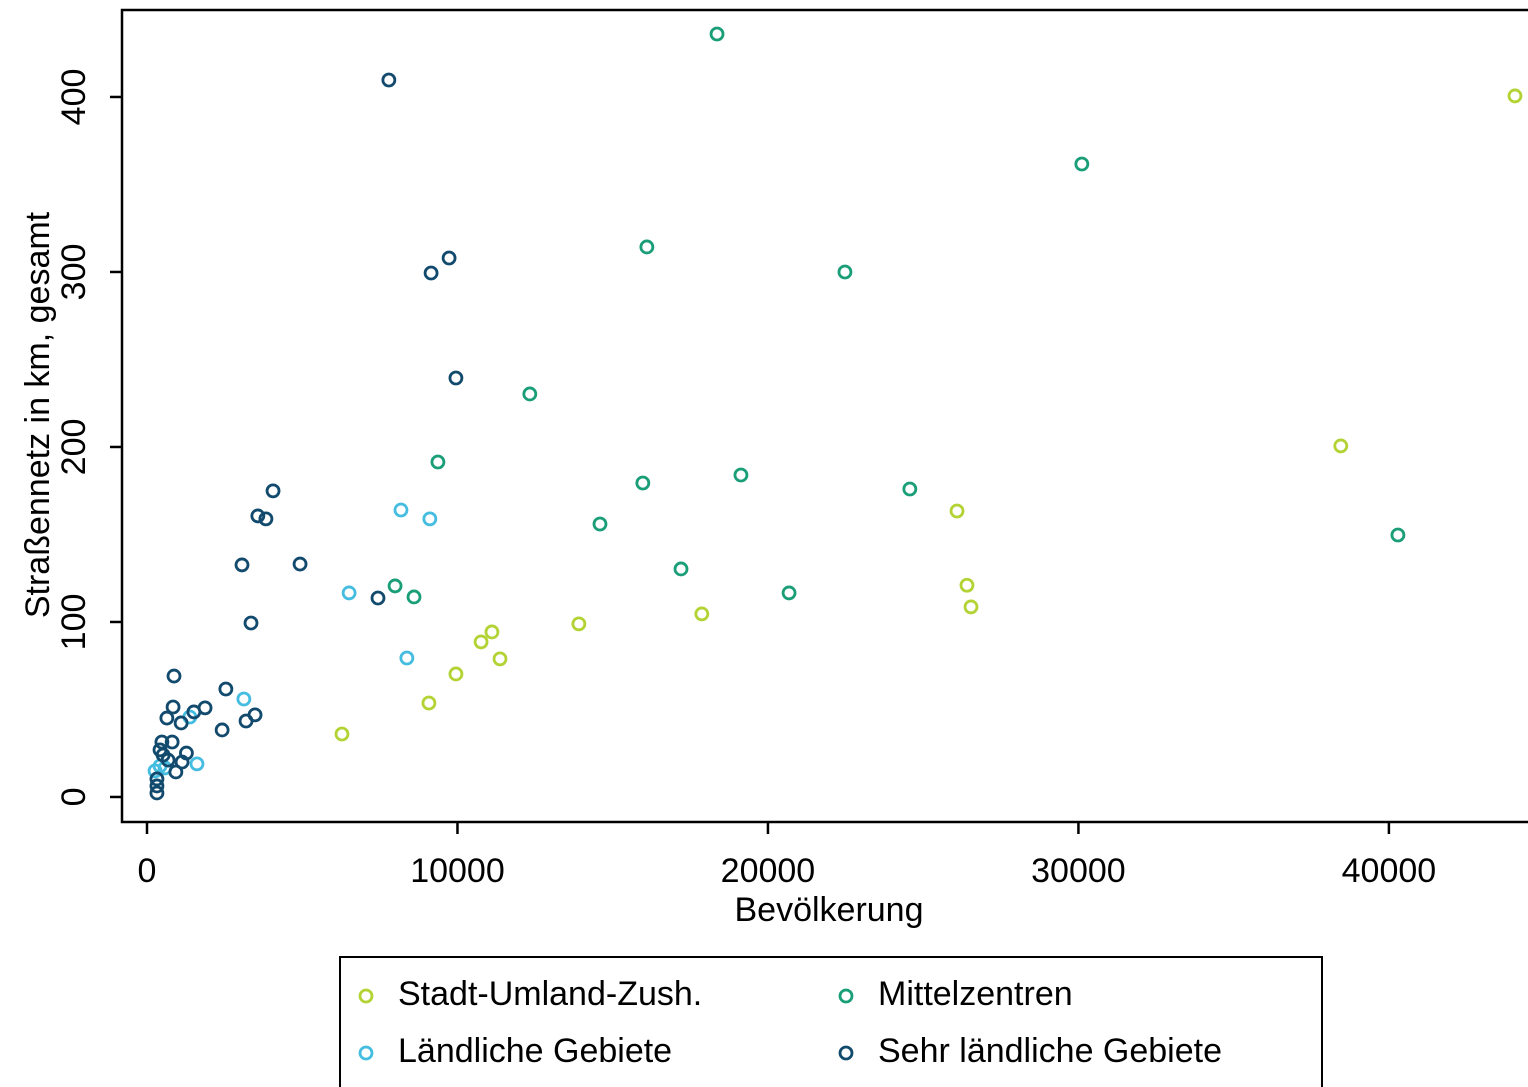 The height and width of the screenshot is (1087, 1528). I want to click on y-tick-label: 0, so click(74, 797).